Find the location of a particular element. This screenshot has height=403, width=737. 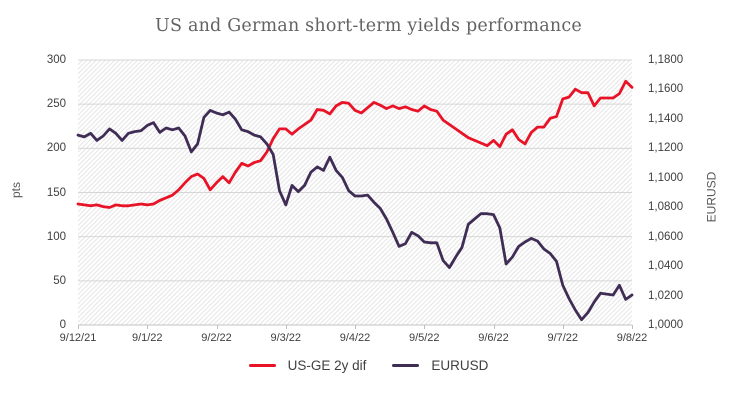

y-axis-left-tick-label: 150 is located at coordinates (56, 192).